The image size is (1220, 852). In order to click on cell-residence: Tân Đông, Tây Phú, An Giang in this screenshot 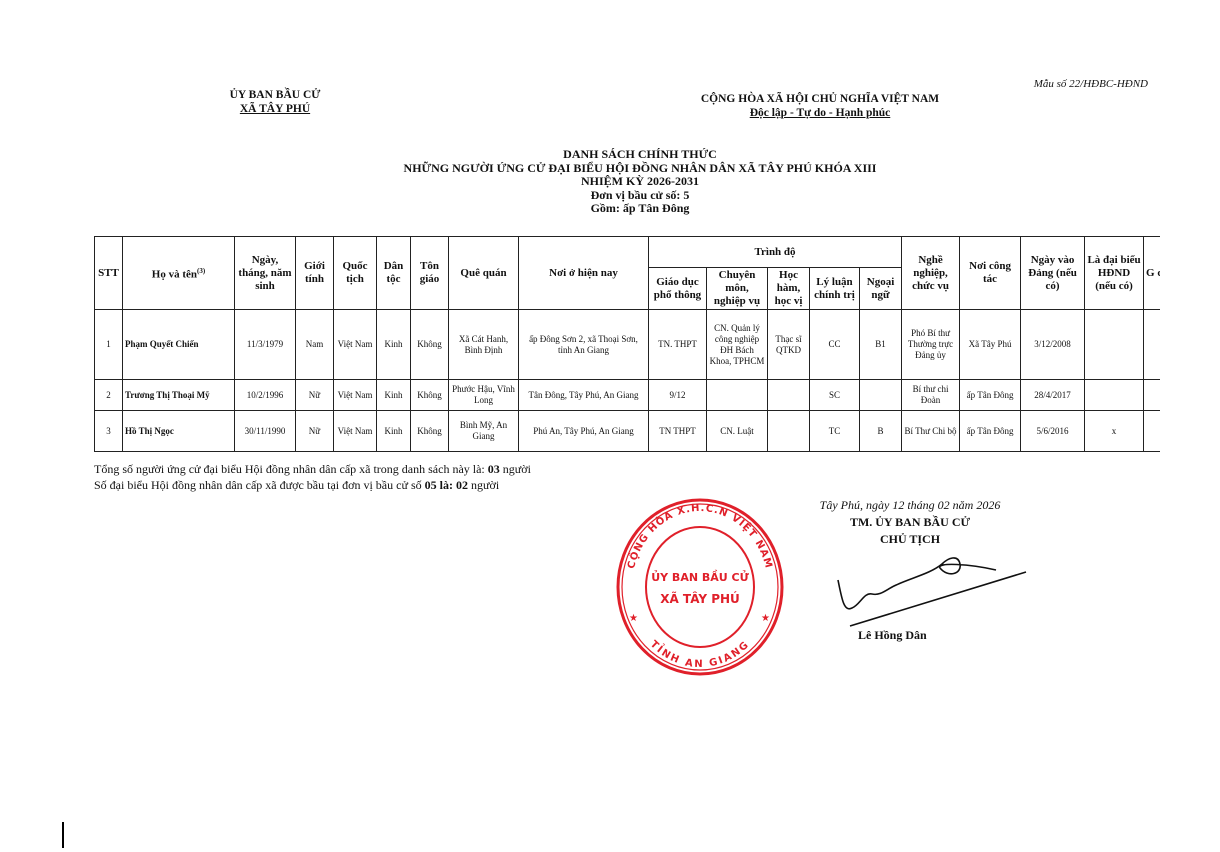, I will do `click(583, 395)`.